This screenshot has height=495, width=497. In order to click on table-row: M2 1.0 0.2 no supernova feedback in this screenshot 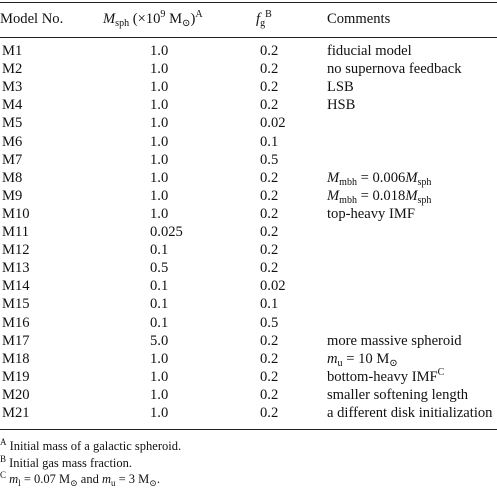, I will do `click(248, 69)`.